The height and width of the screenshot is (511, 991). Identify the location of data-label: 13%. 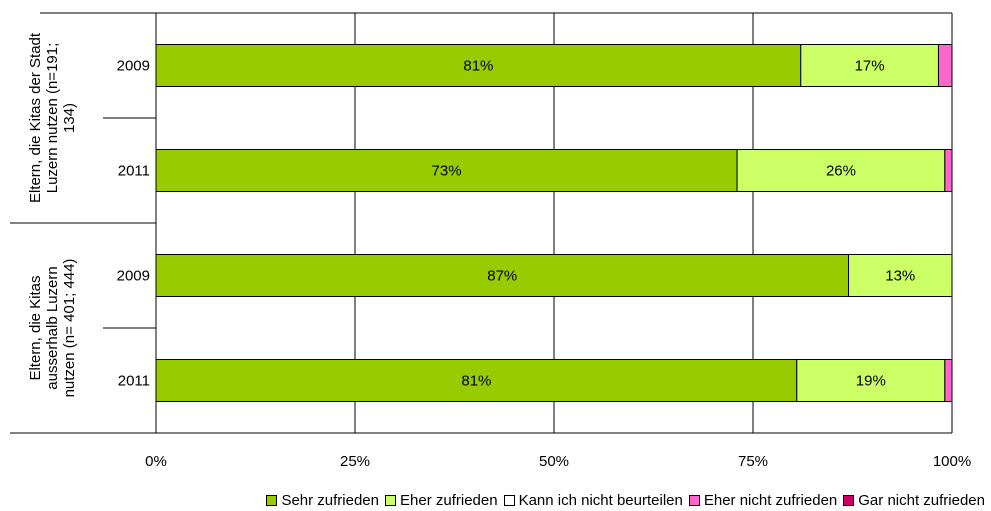
(900, 276).